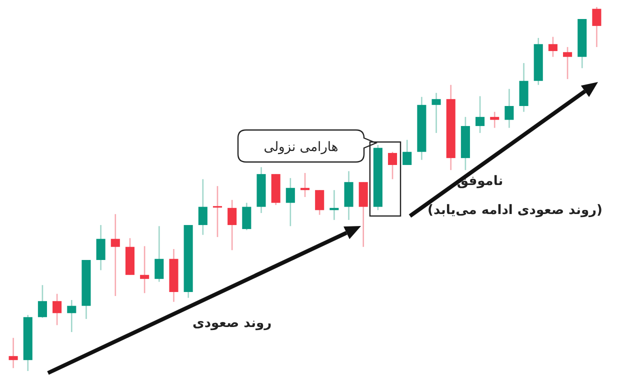 The width and height of the screenshot is (624, 388). What do you see at coordinates (480, 181) in the screenshot?
I see `annotation: ناموفق` at bounding box center [480, 181].